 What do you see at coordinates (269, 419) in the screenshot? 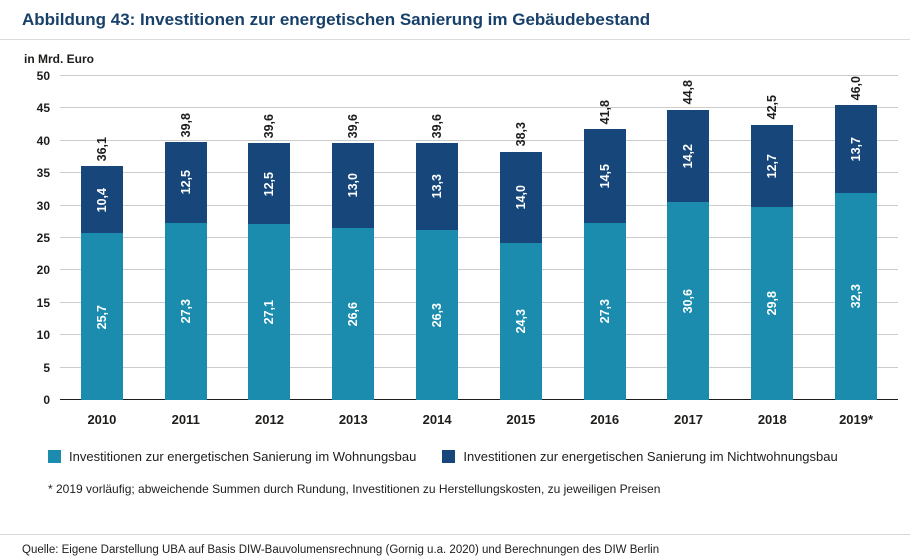
I see `x-tick-label: 2012` at bounding box center [269, 419].